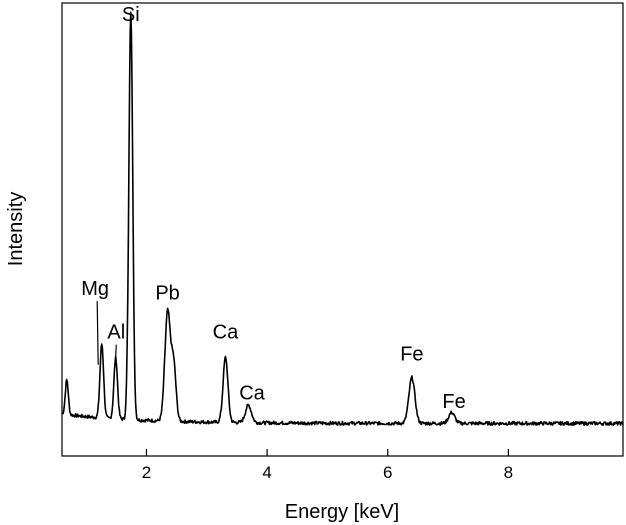  Describe the element at coordinates (146, 472) in the screenshot. I see `x-tick-label: 2` at that location.